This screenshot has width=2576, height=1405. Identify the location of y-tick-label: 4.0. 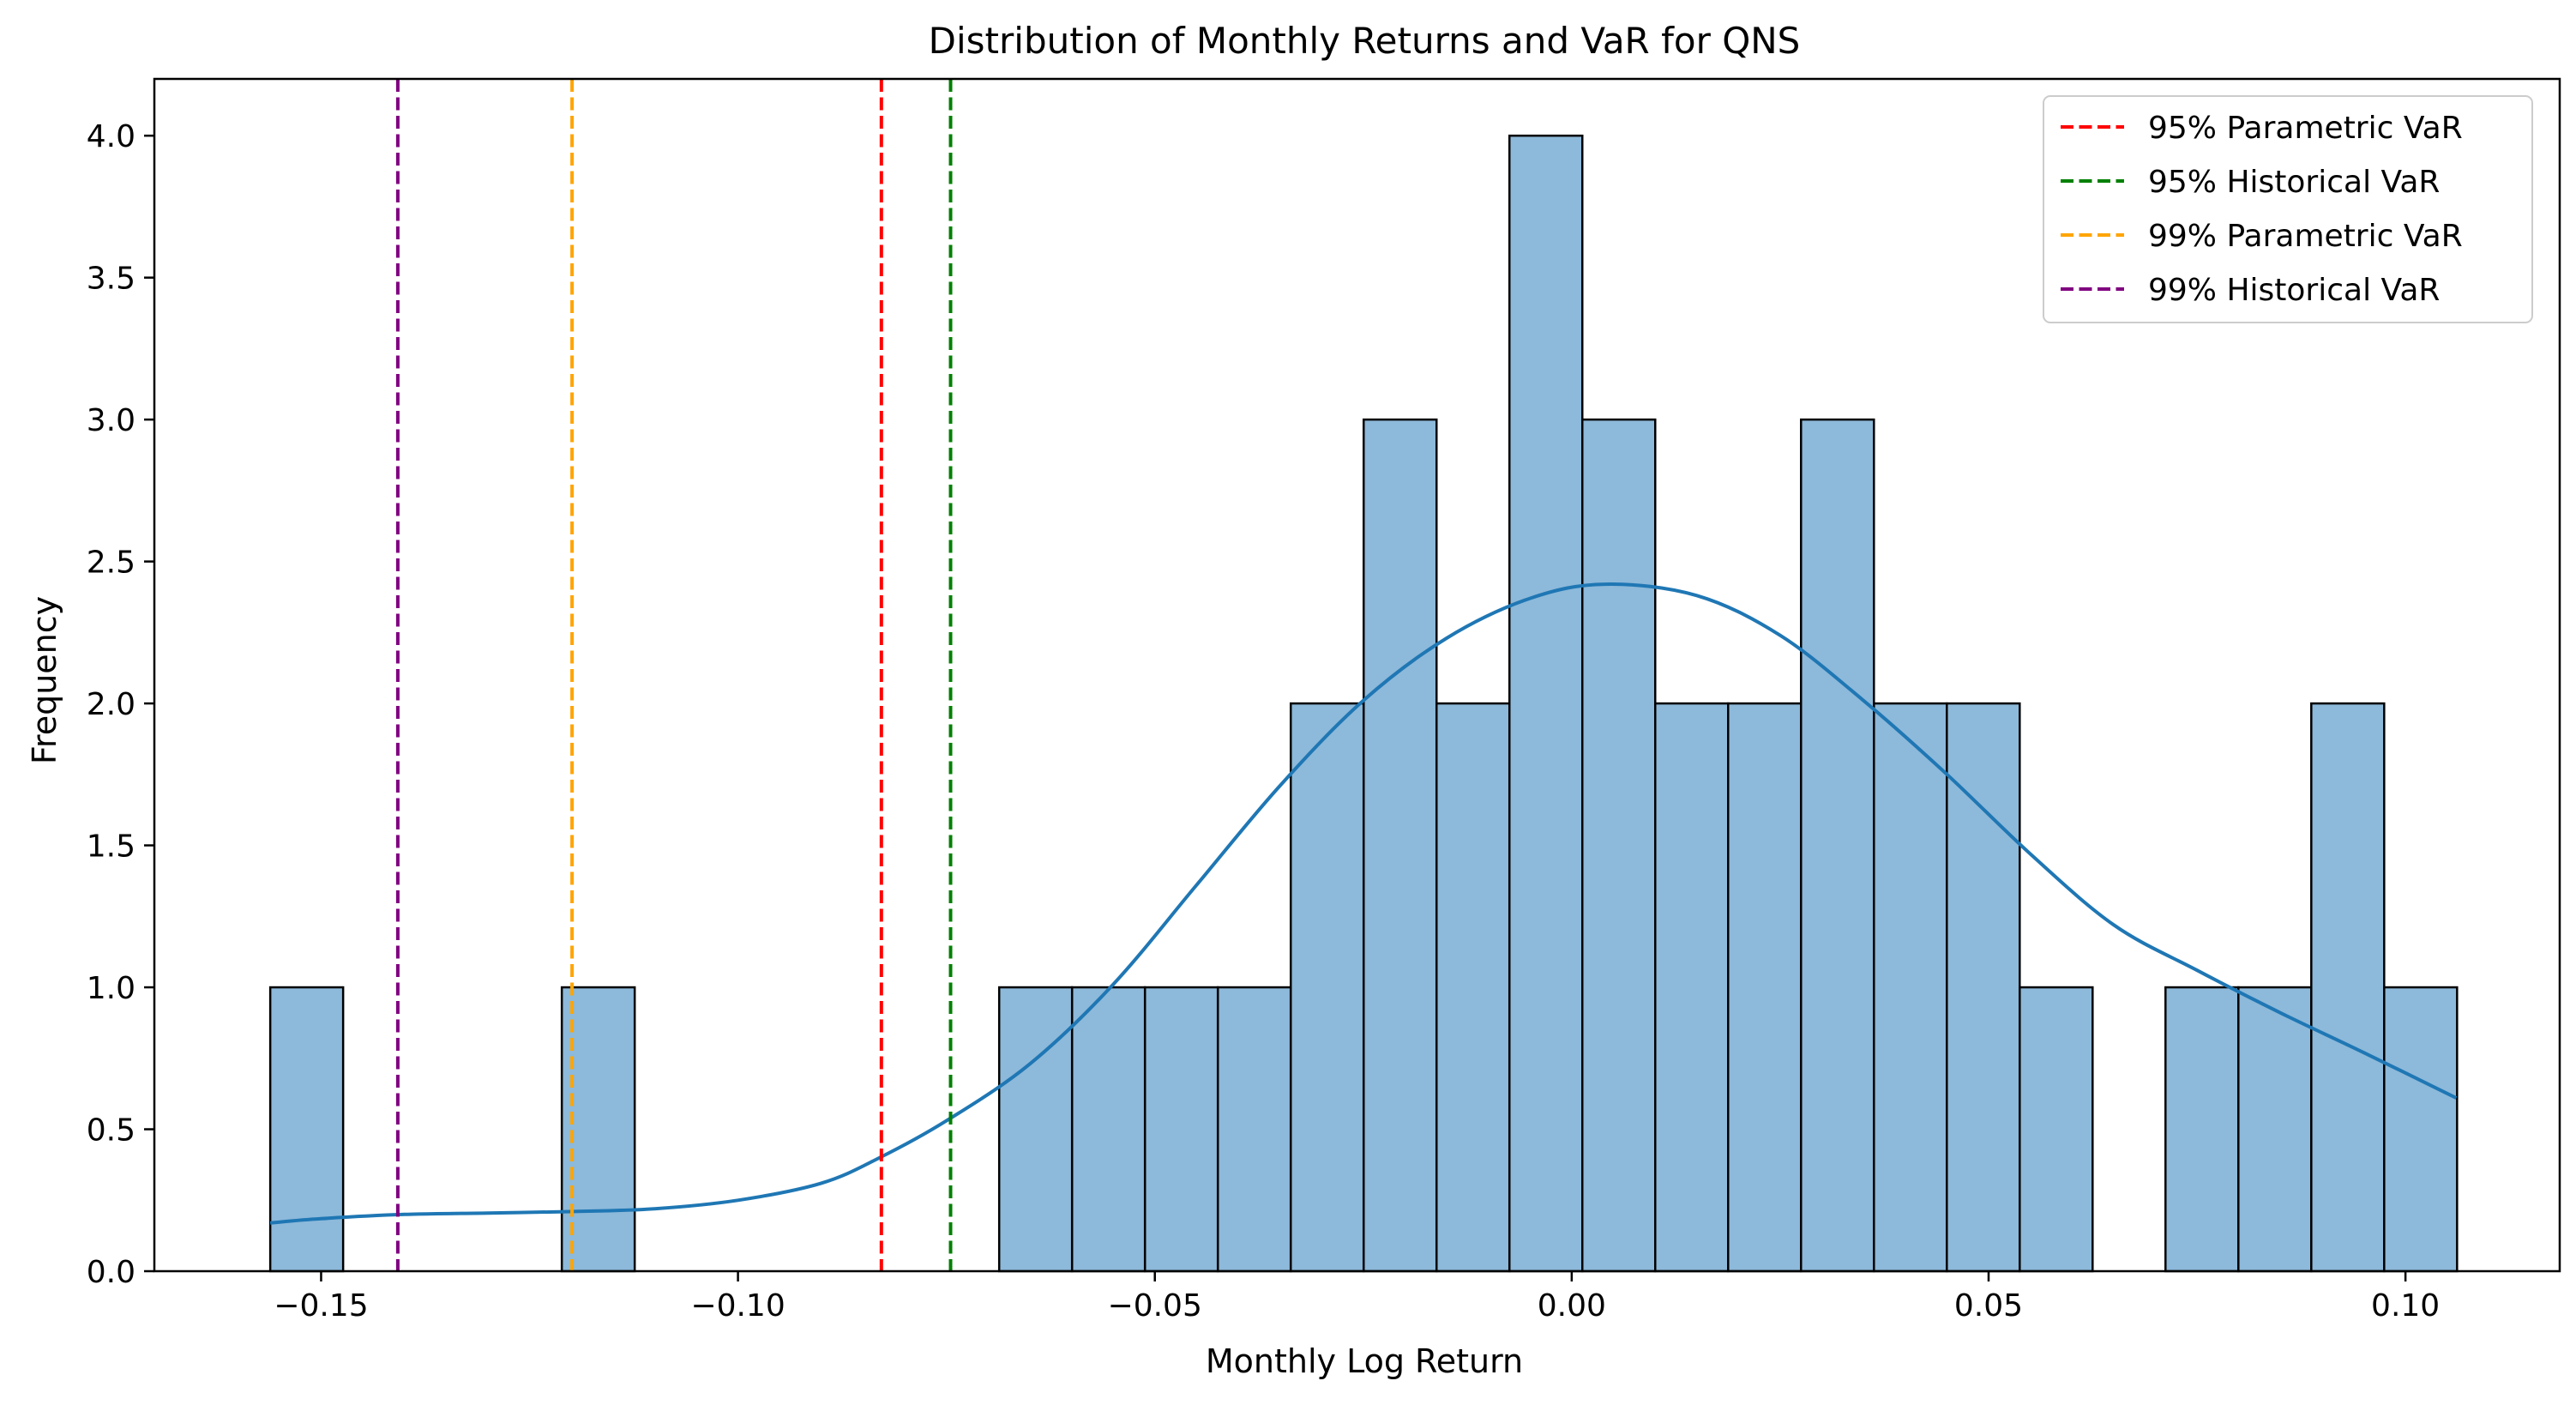
(111, 136).